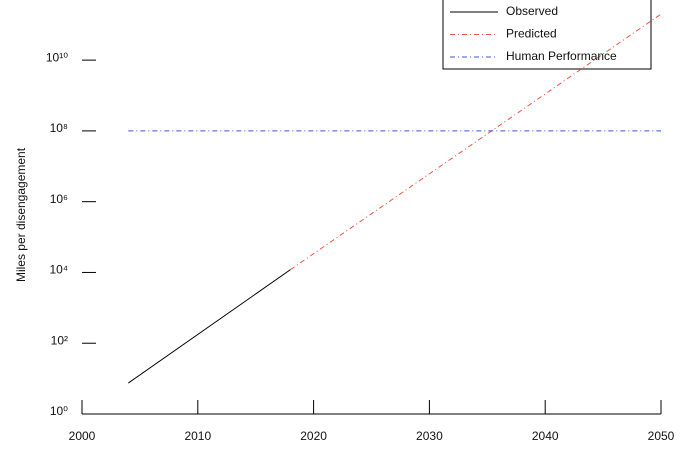  Describe the element at coordinates (661, 436) in the screenshot. I see `x-tick-label: 2050` at that location.